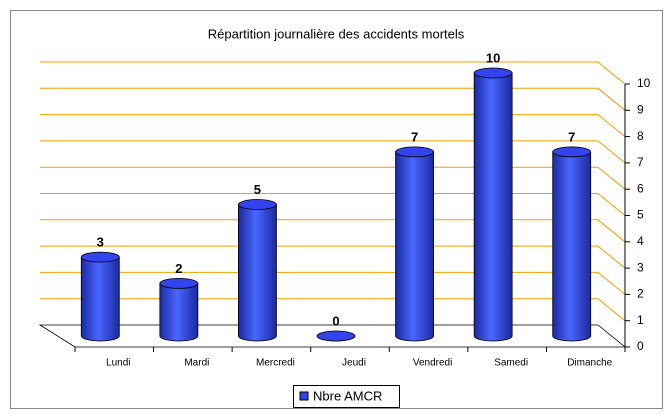 This screenshot has width=672, height=415. I want to click on value-label: 5, so click(257, 189).